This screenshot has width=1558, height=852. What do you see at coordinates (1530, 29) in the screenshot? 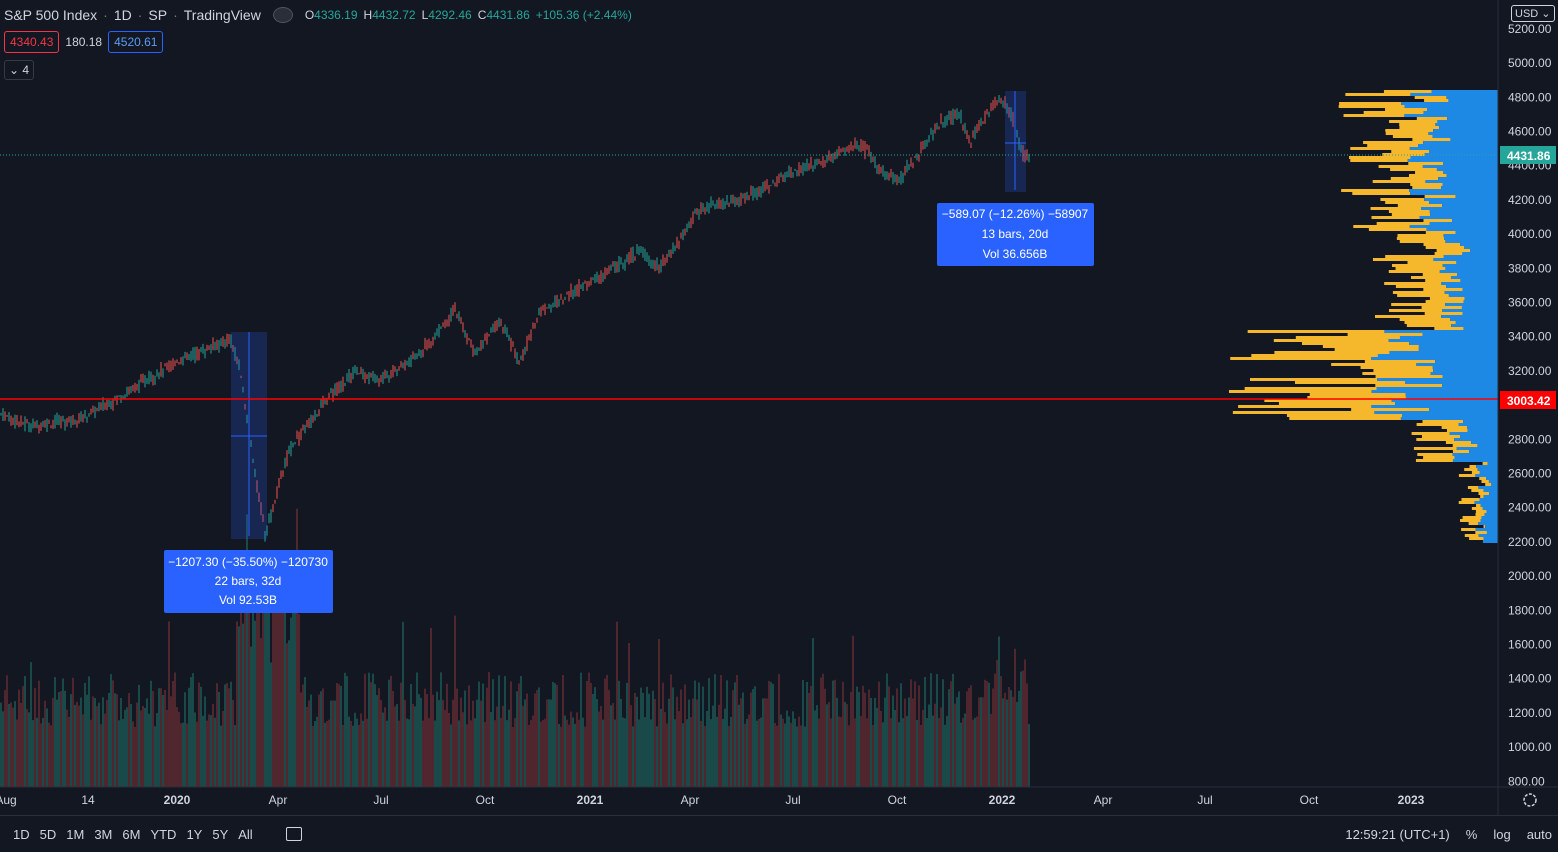
I see `price-tick-0: 5200.00` at bounding box center [1530, 29].